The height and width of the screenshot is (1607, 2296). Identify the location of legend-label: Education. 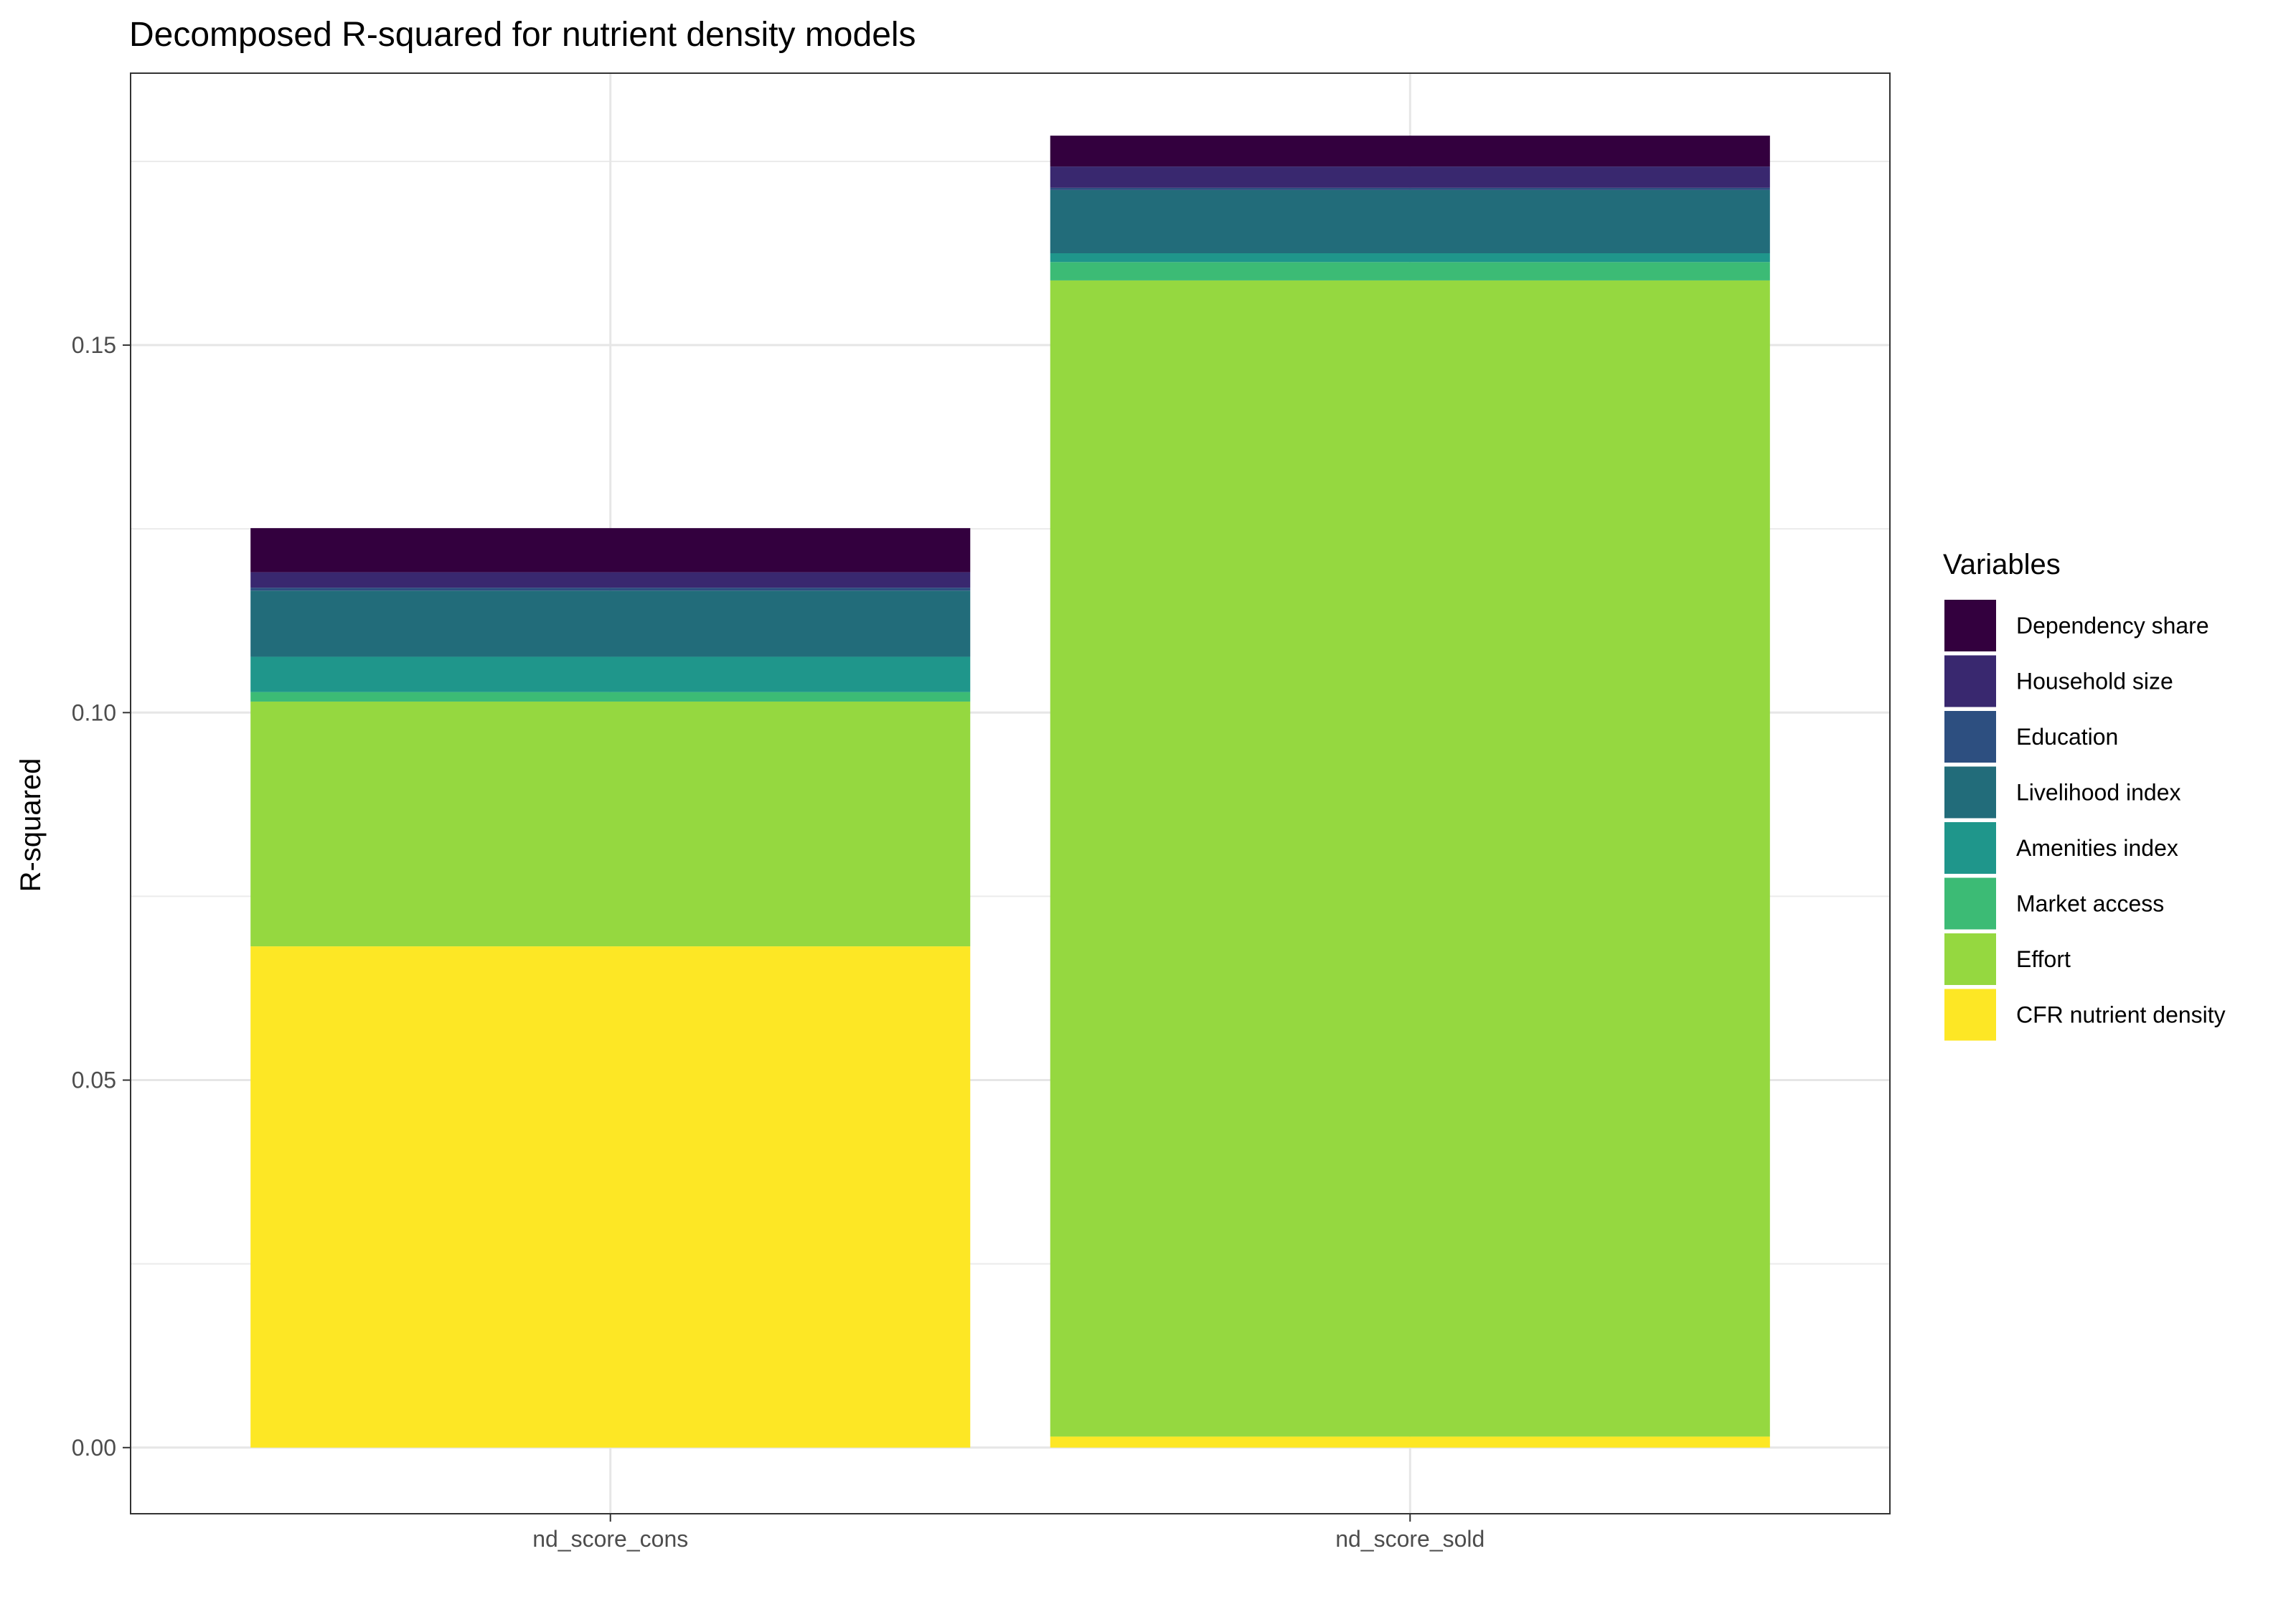
(2067, 737).